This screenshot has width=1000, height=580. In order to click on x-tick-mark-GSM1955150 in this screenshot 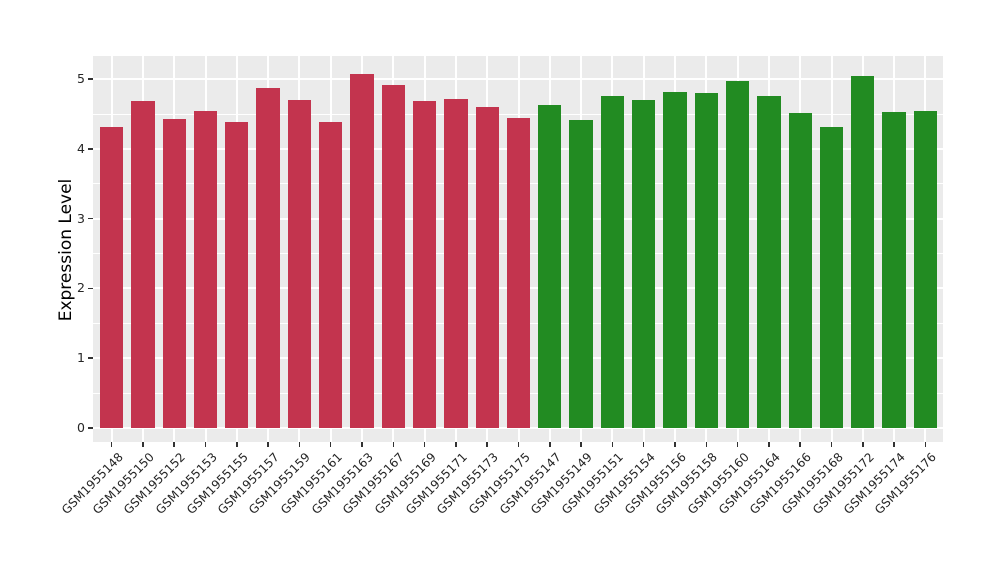, I will do `click(143, 444)`.